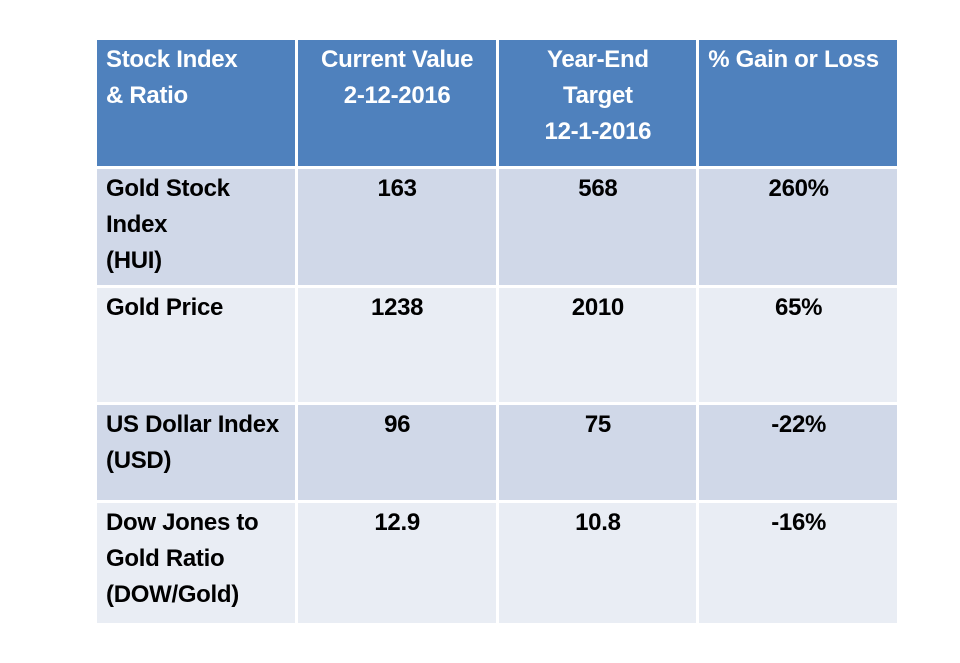  I want to click on row-gold-price-target: 2010, so click(597, 345).